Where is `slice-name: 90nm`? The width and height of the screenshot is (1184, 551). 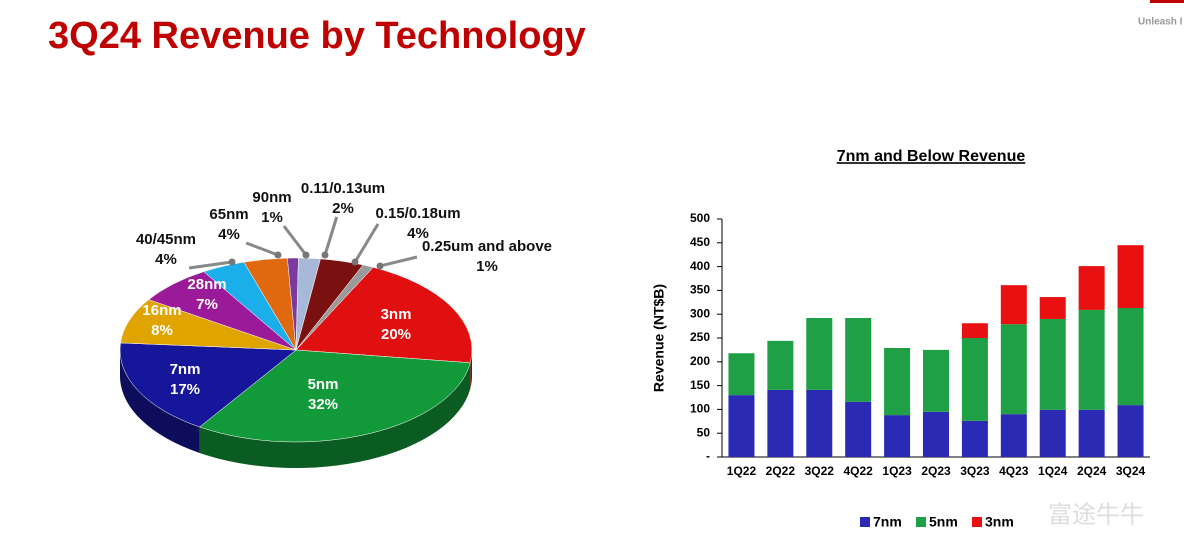 slice-name: 90nm is located at coordinates (271, 197).